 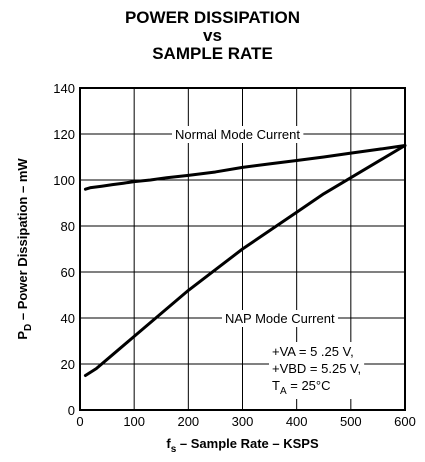 I want to click on temperature-value: = 25°C, so click(x=309, y=385).